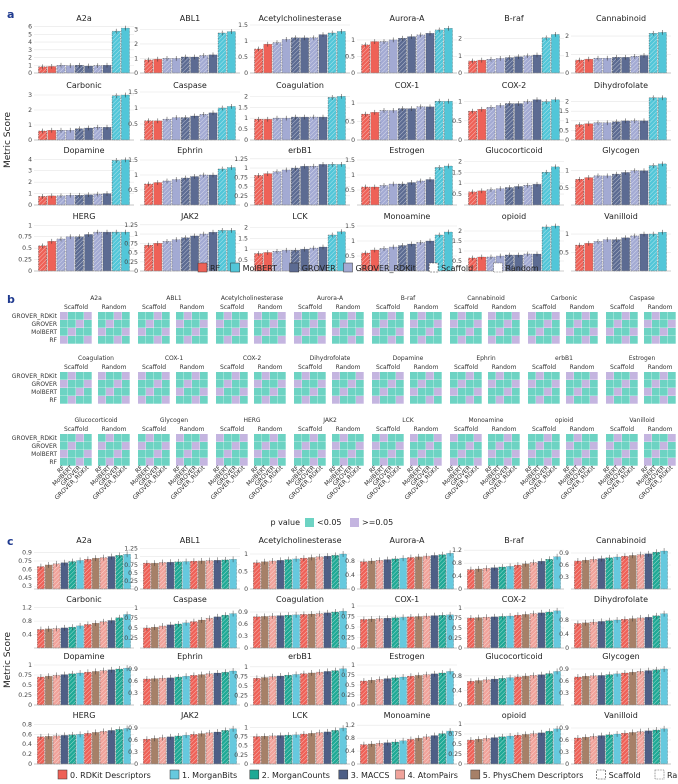 This screenshot has height=784, width=678. Describe the element at coordinates (44, 454) in the screenshot. I see `row-label: MolBERT` at that location.